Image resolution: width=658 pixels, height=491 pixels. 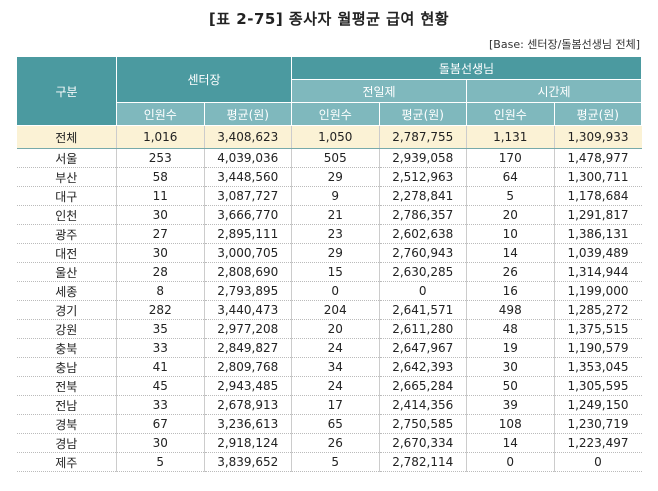 I want to click on cell: 2,641,571, so click(x=422, y=310).